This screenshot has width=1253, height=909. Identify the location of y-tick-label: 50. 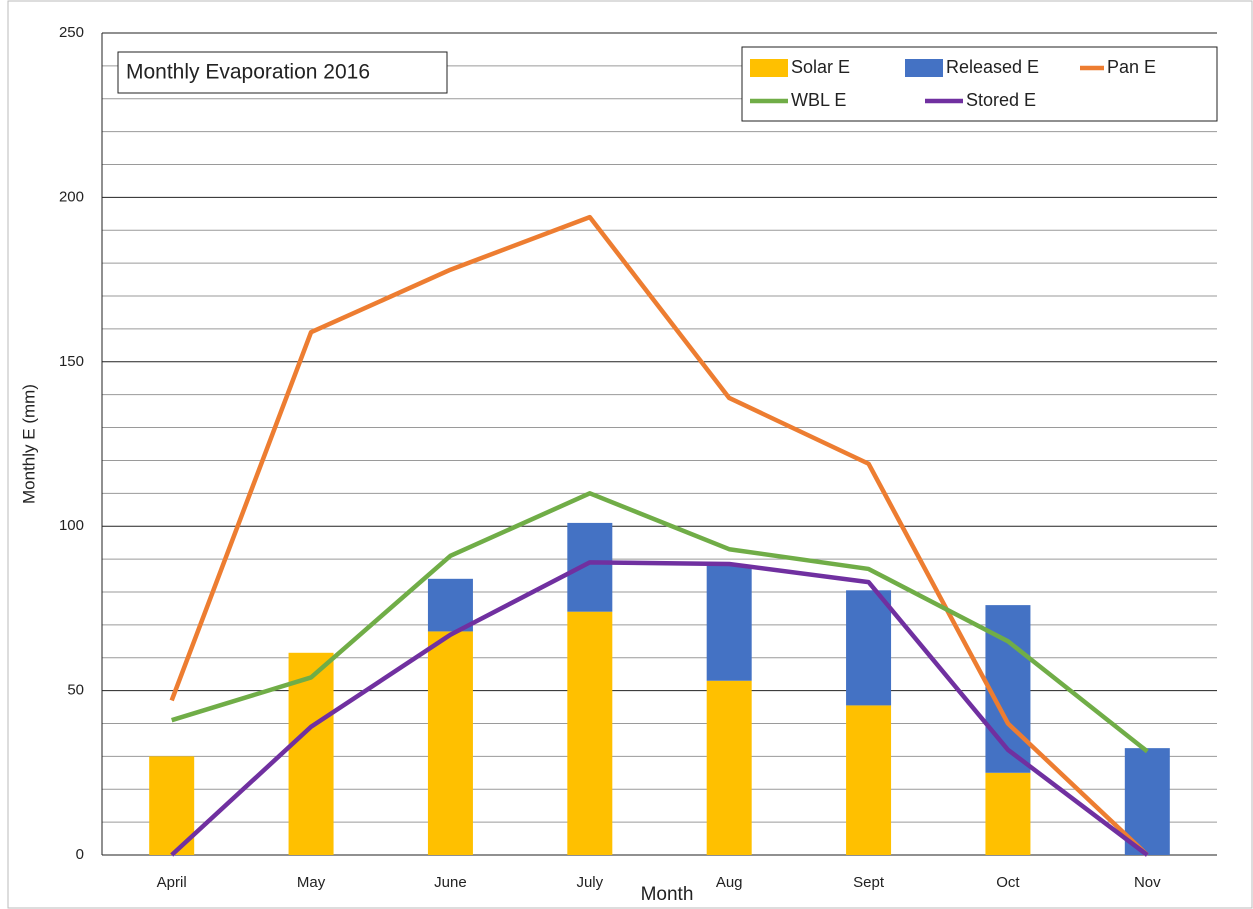
(75, 690).